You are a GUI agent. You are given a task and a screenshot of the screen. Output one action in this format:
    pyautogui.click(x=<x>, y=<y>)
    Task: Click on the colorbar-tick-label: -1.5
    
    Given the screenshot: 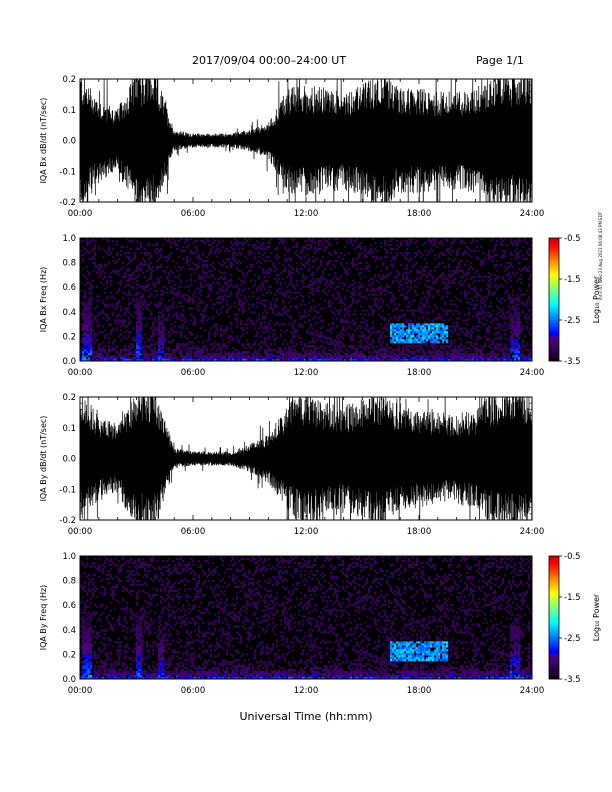 What is the action you would take?
    pyautogui.click(x=572, y=280)
    